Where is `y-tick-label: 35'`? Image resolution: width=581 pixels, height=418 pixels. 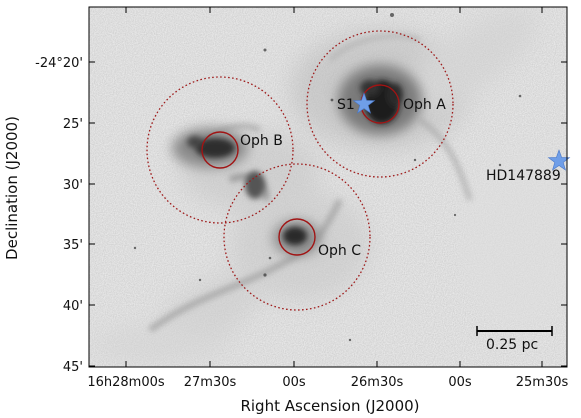 y-tick-label: 35' is located at coordinates (73, 245).